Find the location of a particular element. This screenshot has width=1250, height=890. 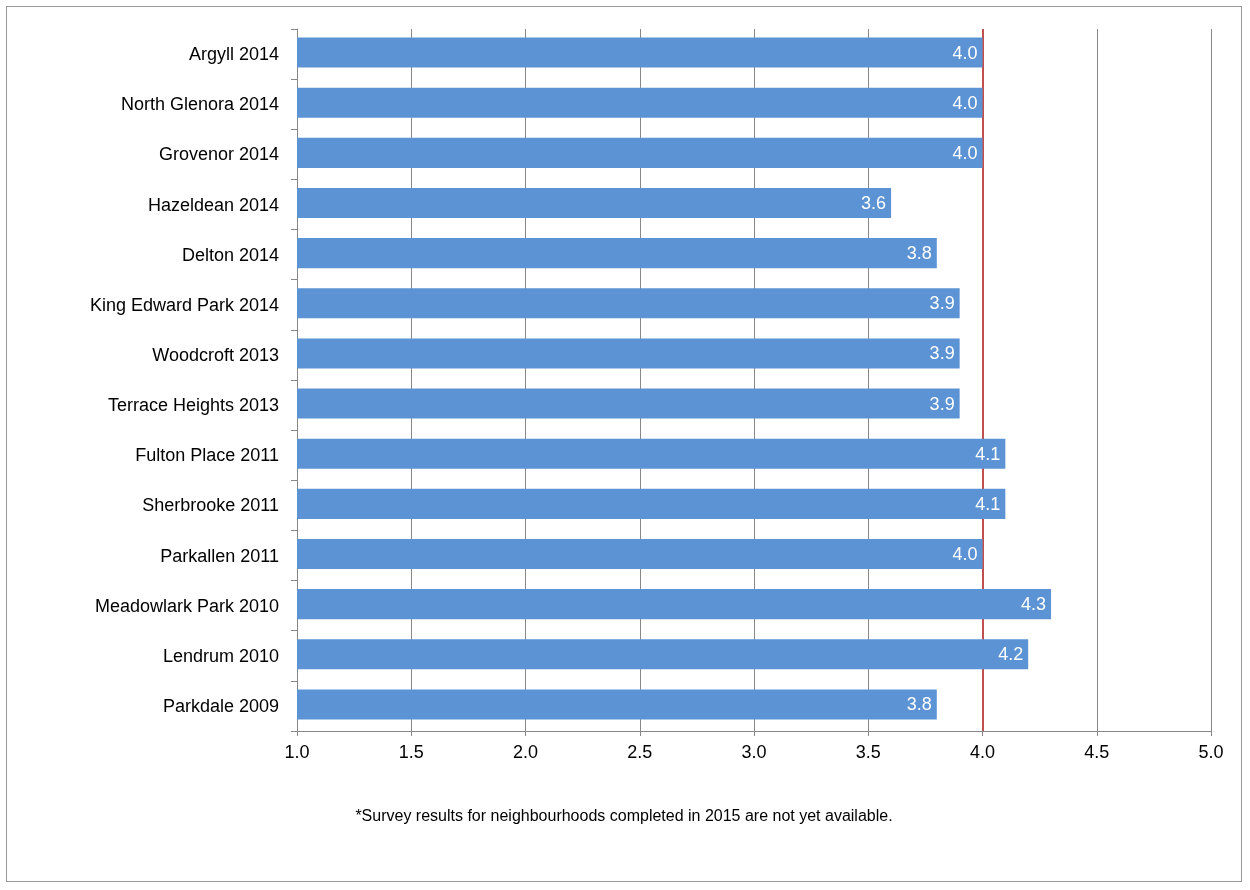

x-tick-label: 5.0 is located at coordinates (1211, 752).